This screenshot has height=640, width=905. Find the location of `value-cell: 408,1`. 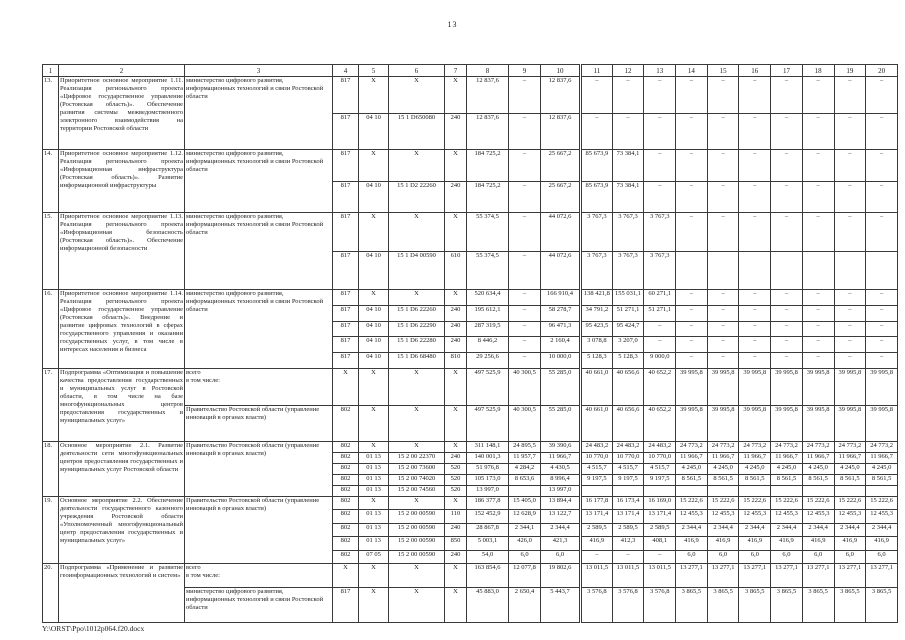

value-cell: 408,1 is located at coordinates (660, 543).